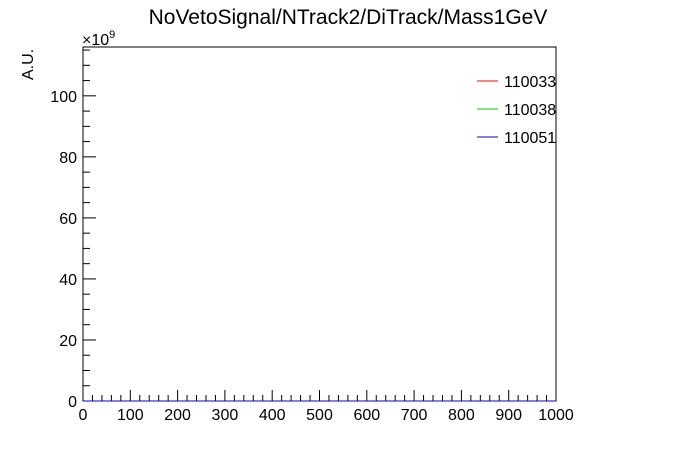 This screenshot has width=696, height=472. What do you see at coordinates (68, 219) in the screenshot?
I see `y-tick-label: 60` at bounding box center [68, 219].